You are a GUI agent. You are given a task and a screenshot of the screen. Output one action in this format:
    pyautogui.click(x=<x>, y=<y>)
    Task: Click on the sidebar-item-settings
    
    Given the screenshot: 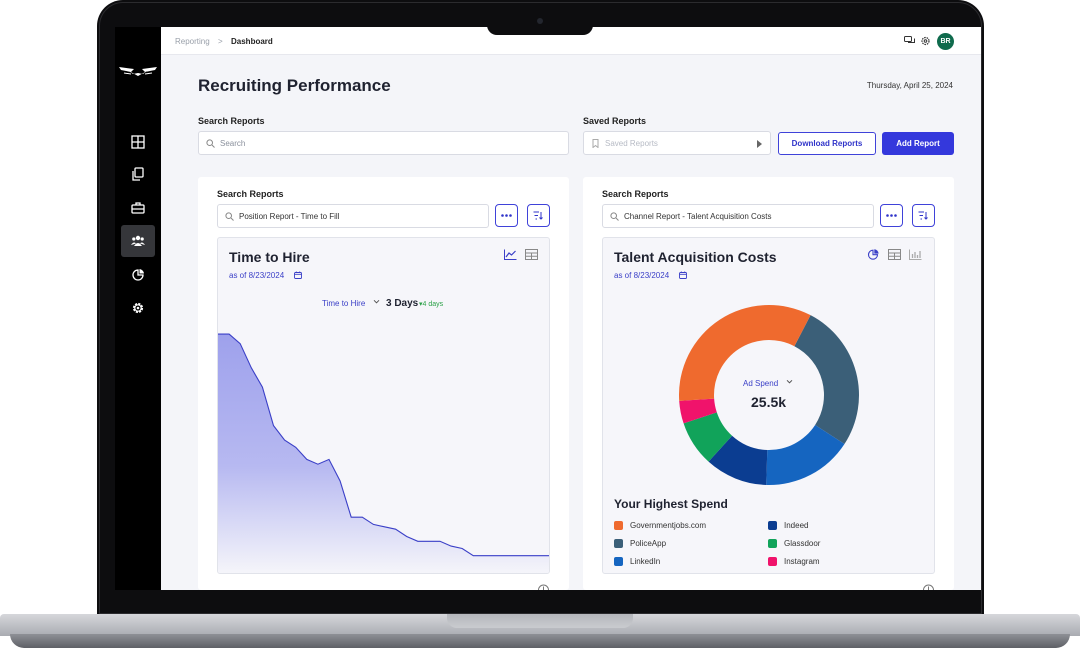 What is the action you would take?
    pyautogui.click(x=138, y=308)
    